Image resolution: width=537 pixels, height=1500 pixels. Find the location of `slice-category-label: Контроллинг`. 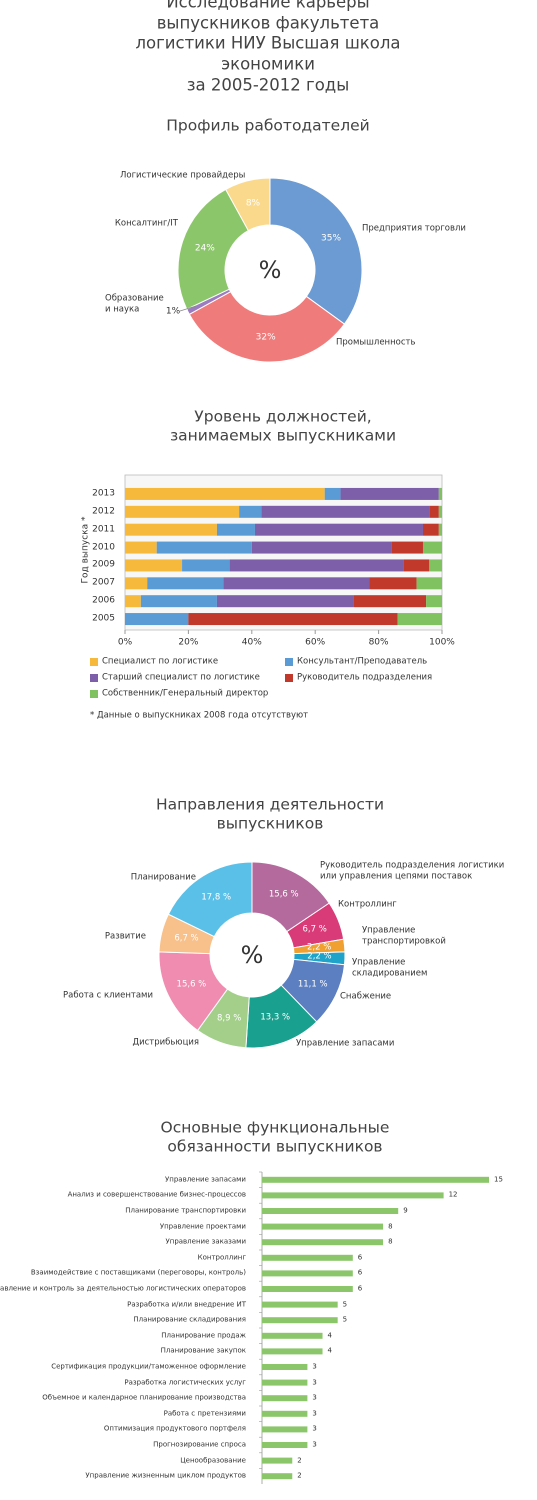

slice-category-label: Контроллинг is located at coordinates (367, 904).